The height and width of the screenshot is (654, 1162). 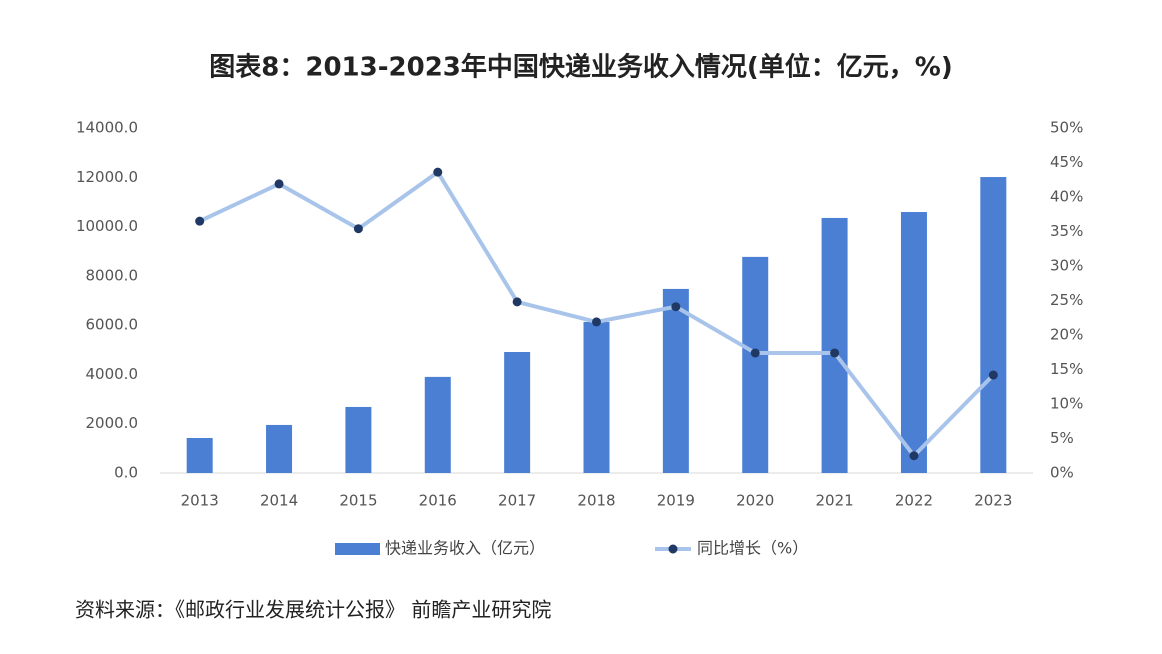 What do you see at coordinates (1066, 231) in the screenshot?
I see `y2-tick-label: 35%` at bounding box center [1066, 231].